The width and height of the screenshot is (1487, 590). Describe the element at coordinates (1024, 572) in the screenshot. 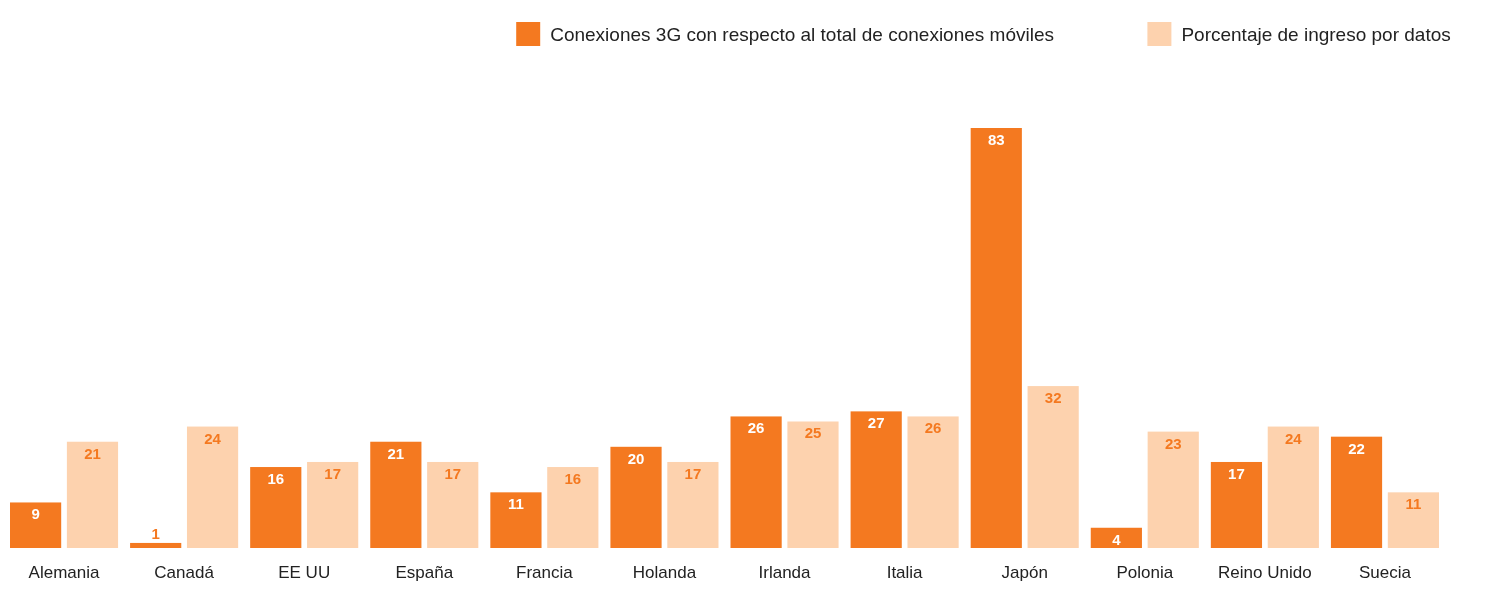

I see `x-tick-label: Japón` at that location.